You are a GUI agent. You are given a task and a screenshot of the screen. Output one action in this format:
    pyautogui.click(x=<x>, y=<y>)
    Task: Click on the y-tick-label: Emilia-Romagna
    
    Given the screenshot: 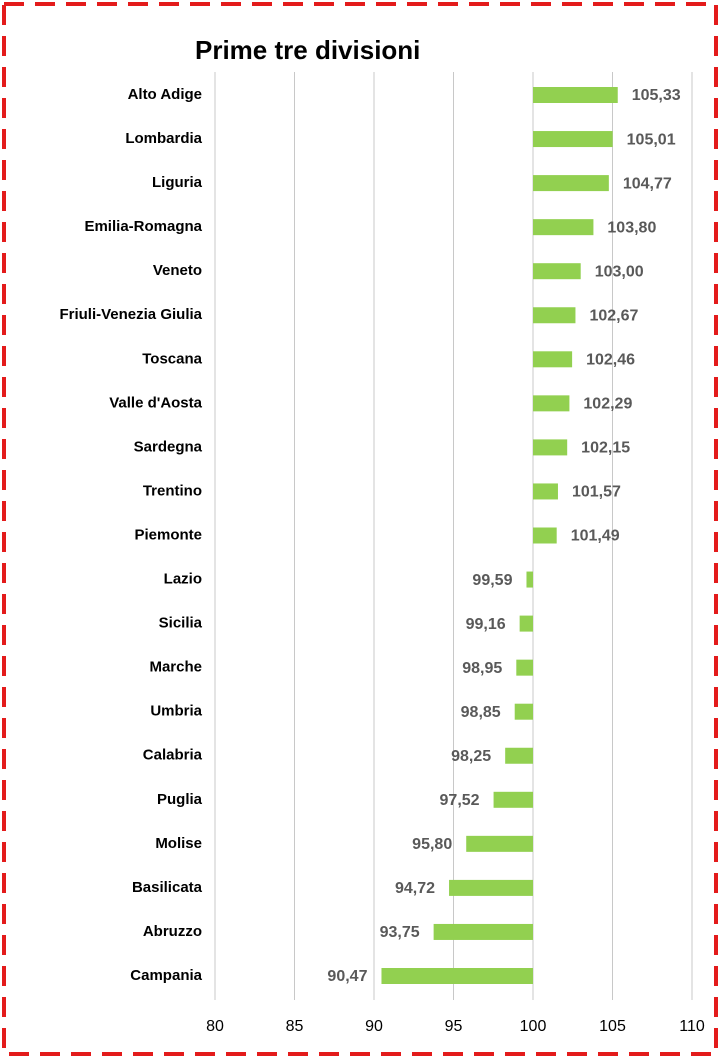 What is the action you would take?
    pyautogui.click(x=143, y=226)
    